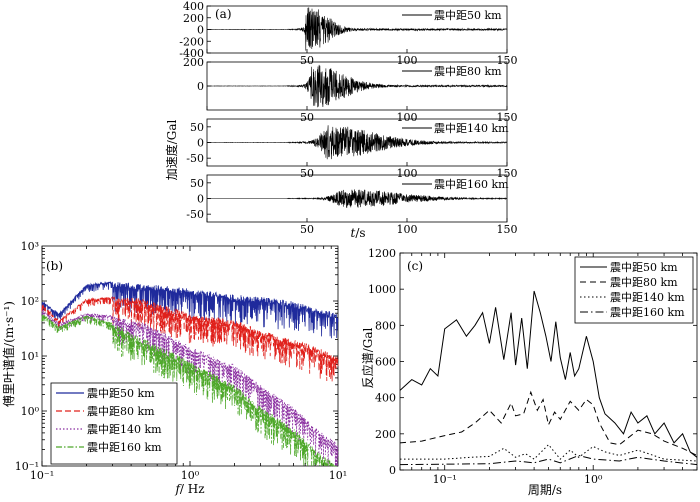 This screenshot has height=502, width=700. What do you see at coordinates (644, 267) in the screenshot?
I see `panel-c-legend-label-1: 震中距50 km` at bounding box center [644, 267].